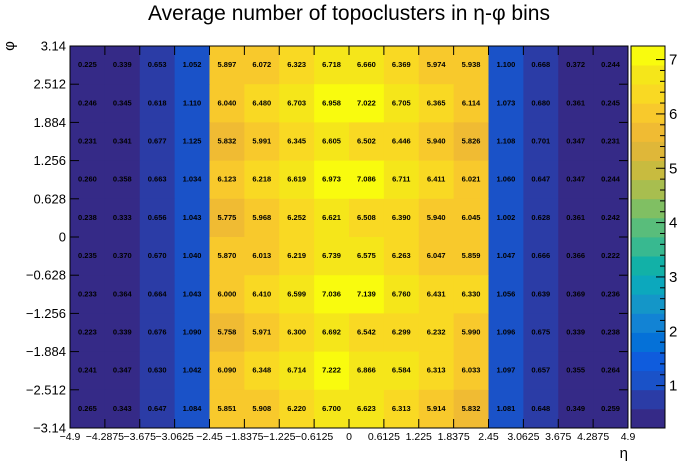  I want to click on x-tick-label: 3.0625, so click(523, 437).